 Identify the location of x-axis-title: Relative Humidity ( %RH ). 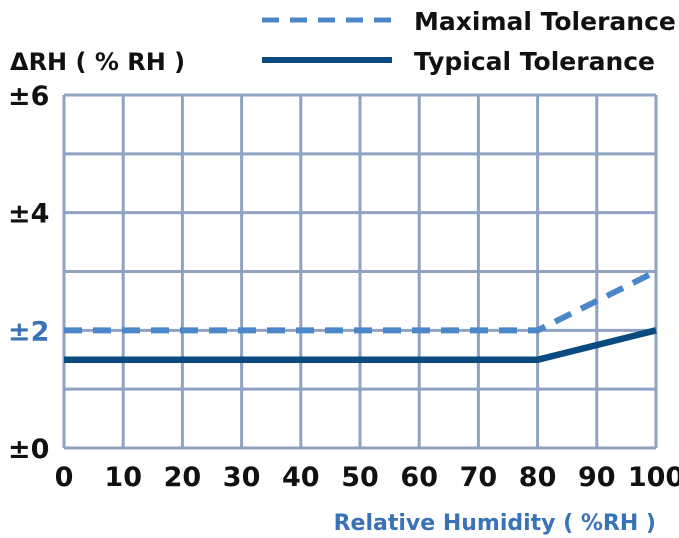
(495, 523).